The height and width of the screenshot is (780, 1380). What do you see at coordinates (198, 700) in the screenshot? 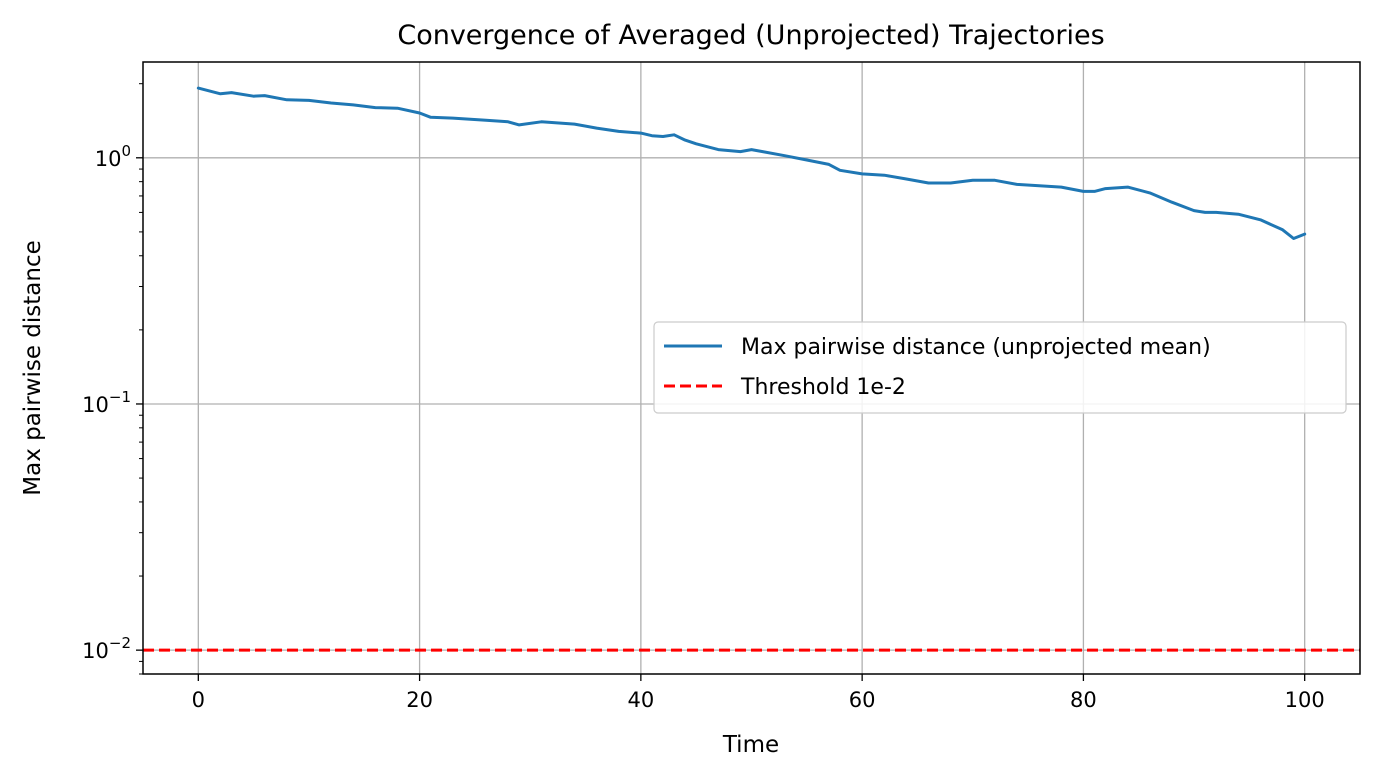
I see `x-tick-label: 0` at bounding box center [198, 700].